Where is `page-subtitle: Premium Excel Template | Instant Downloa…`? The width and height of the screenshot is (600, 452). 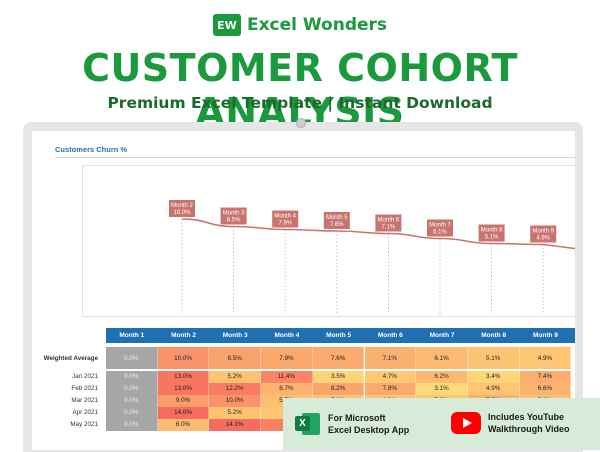 page-subtitle: Premium Excel Template | Instant Downloa… is located at coordinates (300, 103).